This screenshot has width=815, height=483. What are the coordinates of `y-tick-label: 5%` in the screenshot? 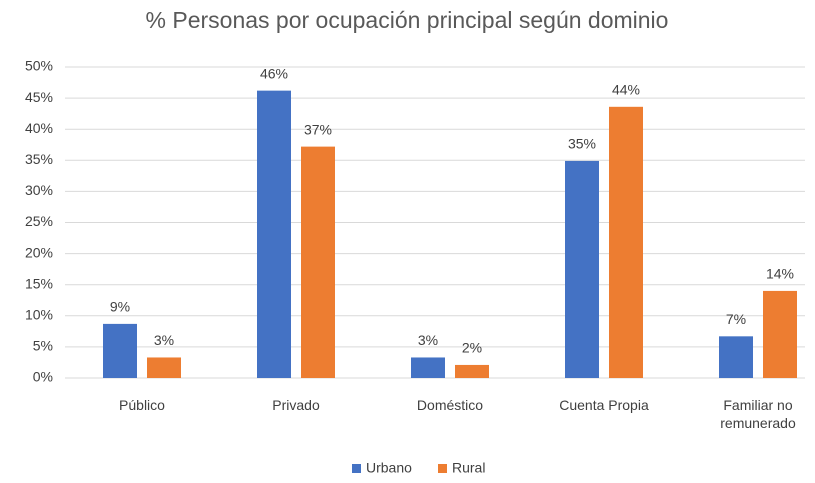 It's located at (43, 346).